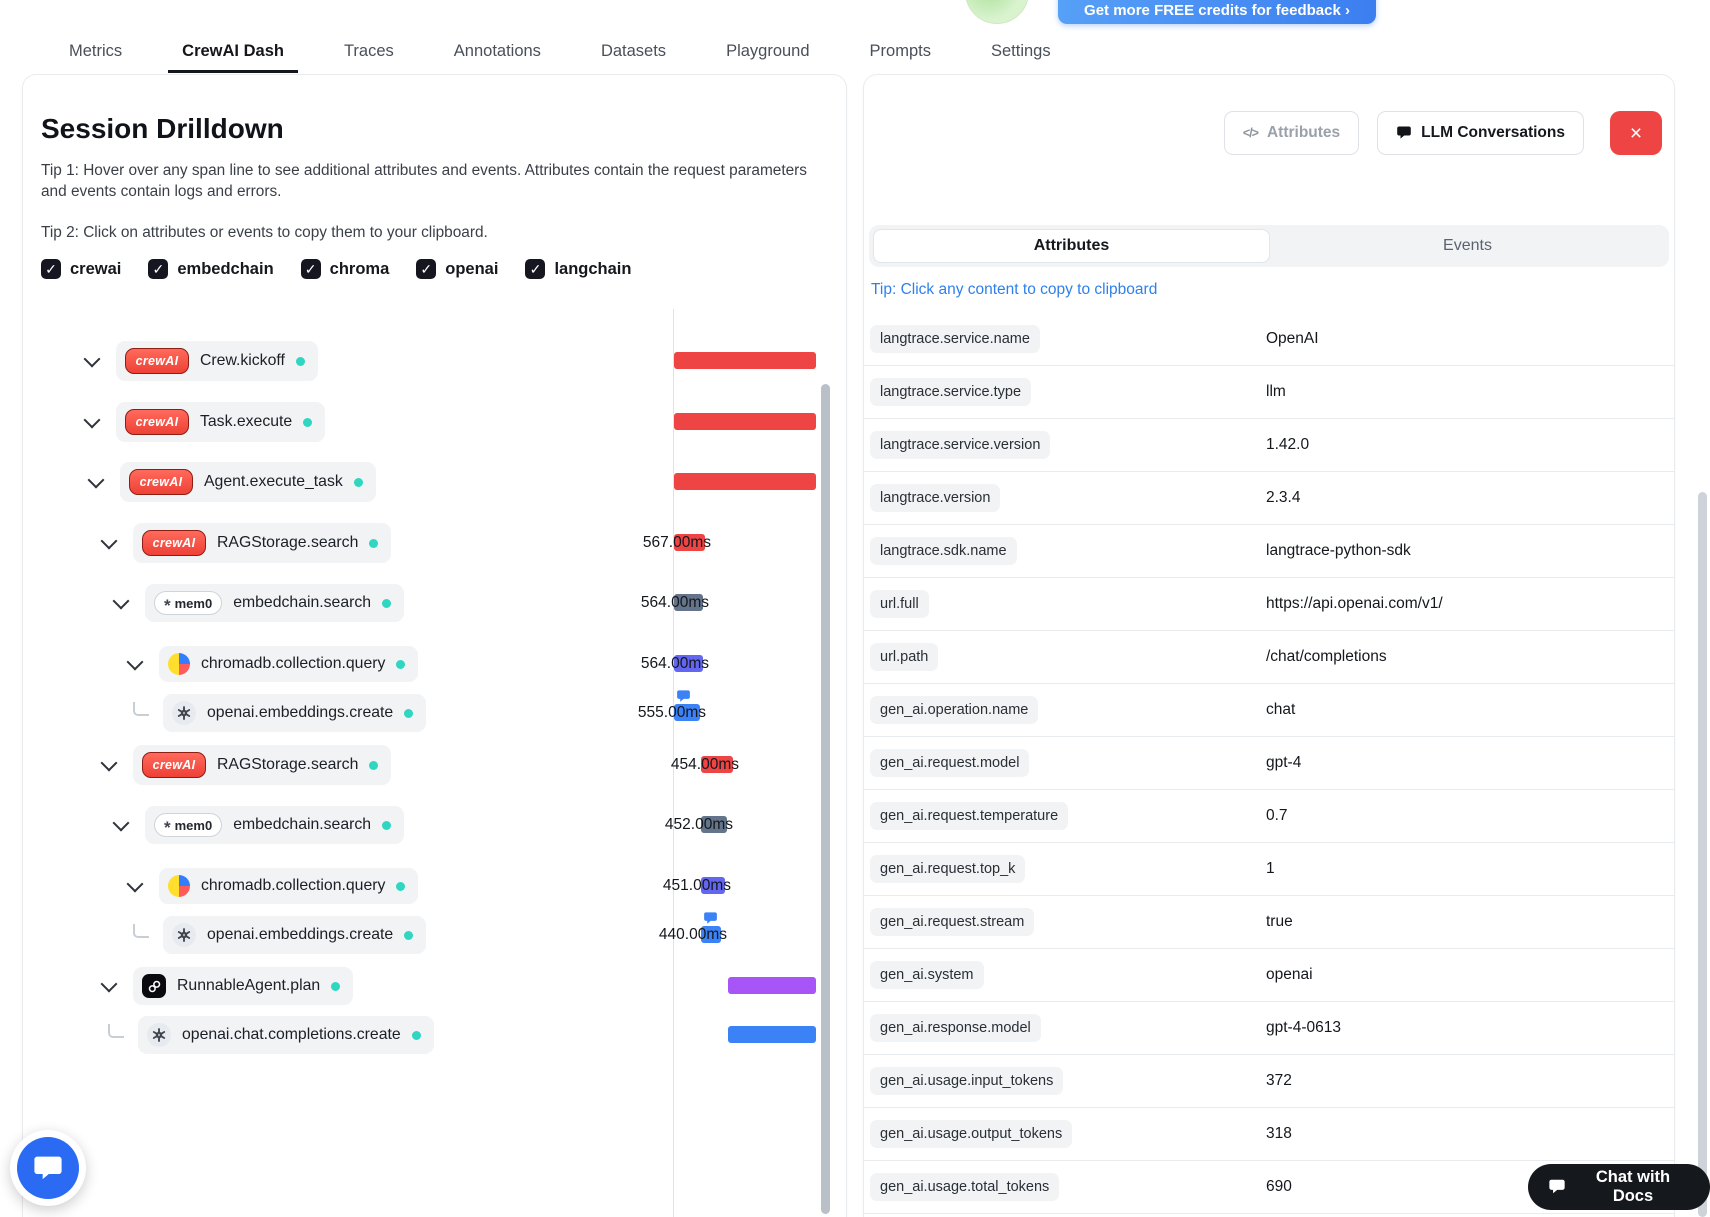 The image size is (1710, 1217). What do you see at coordinates (633, 51) in the screenshot?
I see `tab-datasets: Datasets` at bounding box center [633, 51].